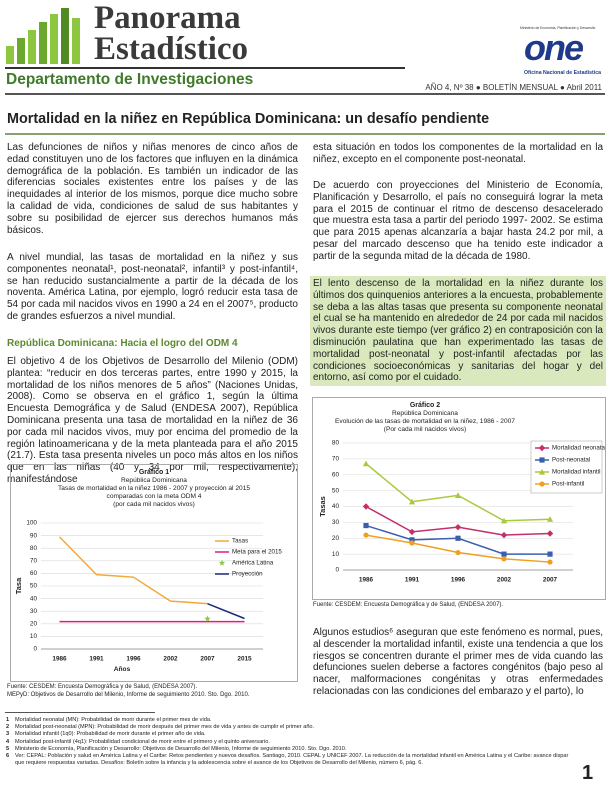 This screenshot has height=792, width=612. Describe the element at coordinates (34, 586) in the screenshot. I see `y-tick-label: 50` at that location.